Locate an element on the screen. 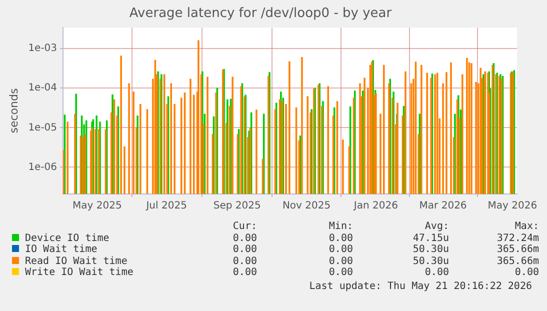  x-tick-label: Nov 2025 is located at coordinates (306, 206).